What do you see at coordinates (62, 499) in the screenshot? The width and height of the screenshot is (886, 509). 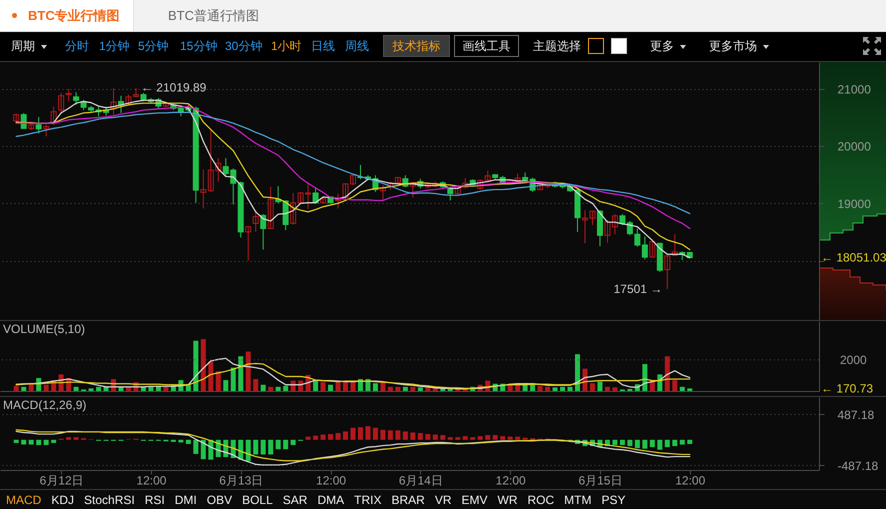 I see `text: KDJ` at bounding box center [62, 499].